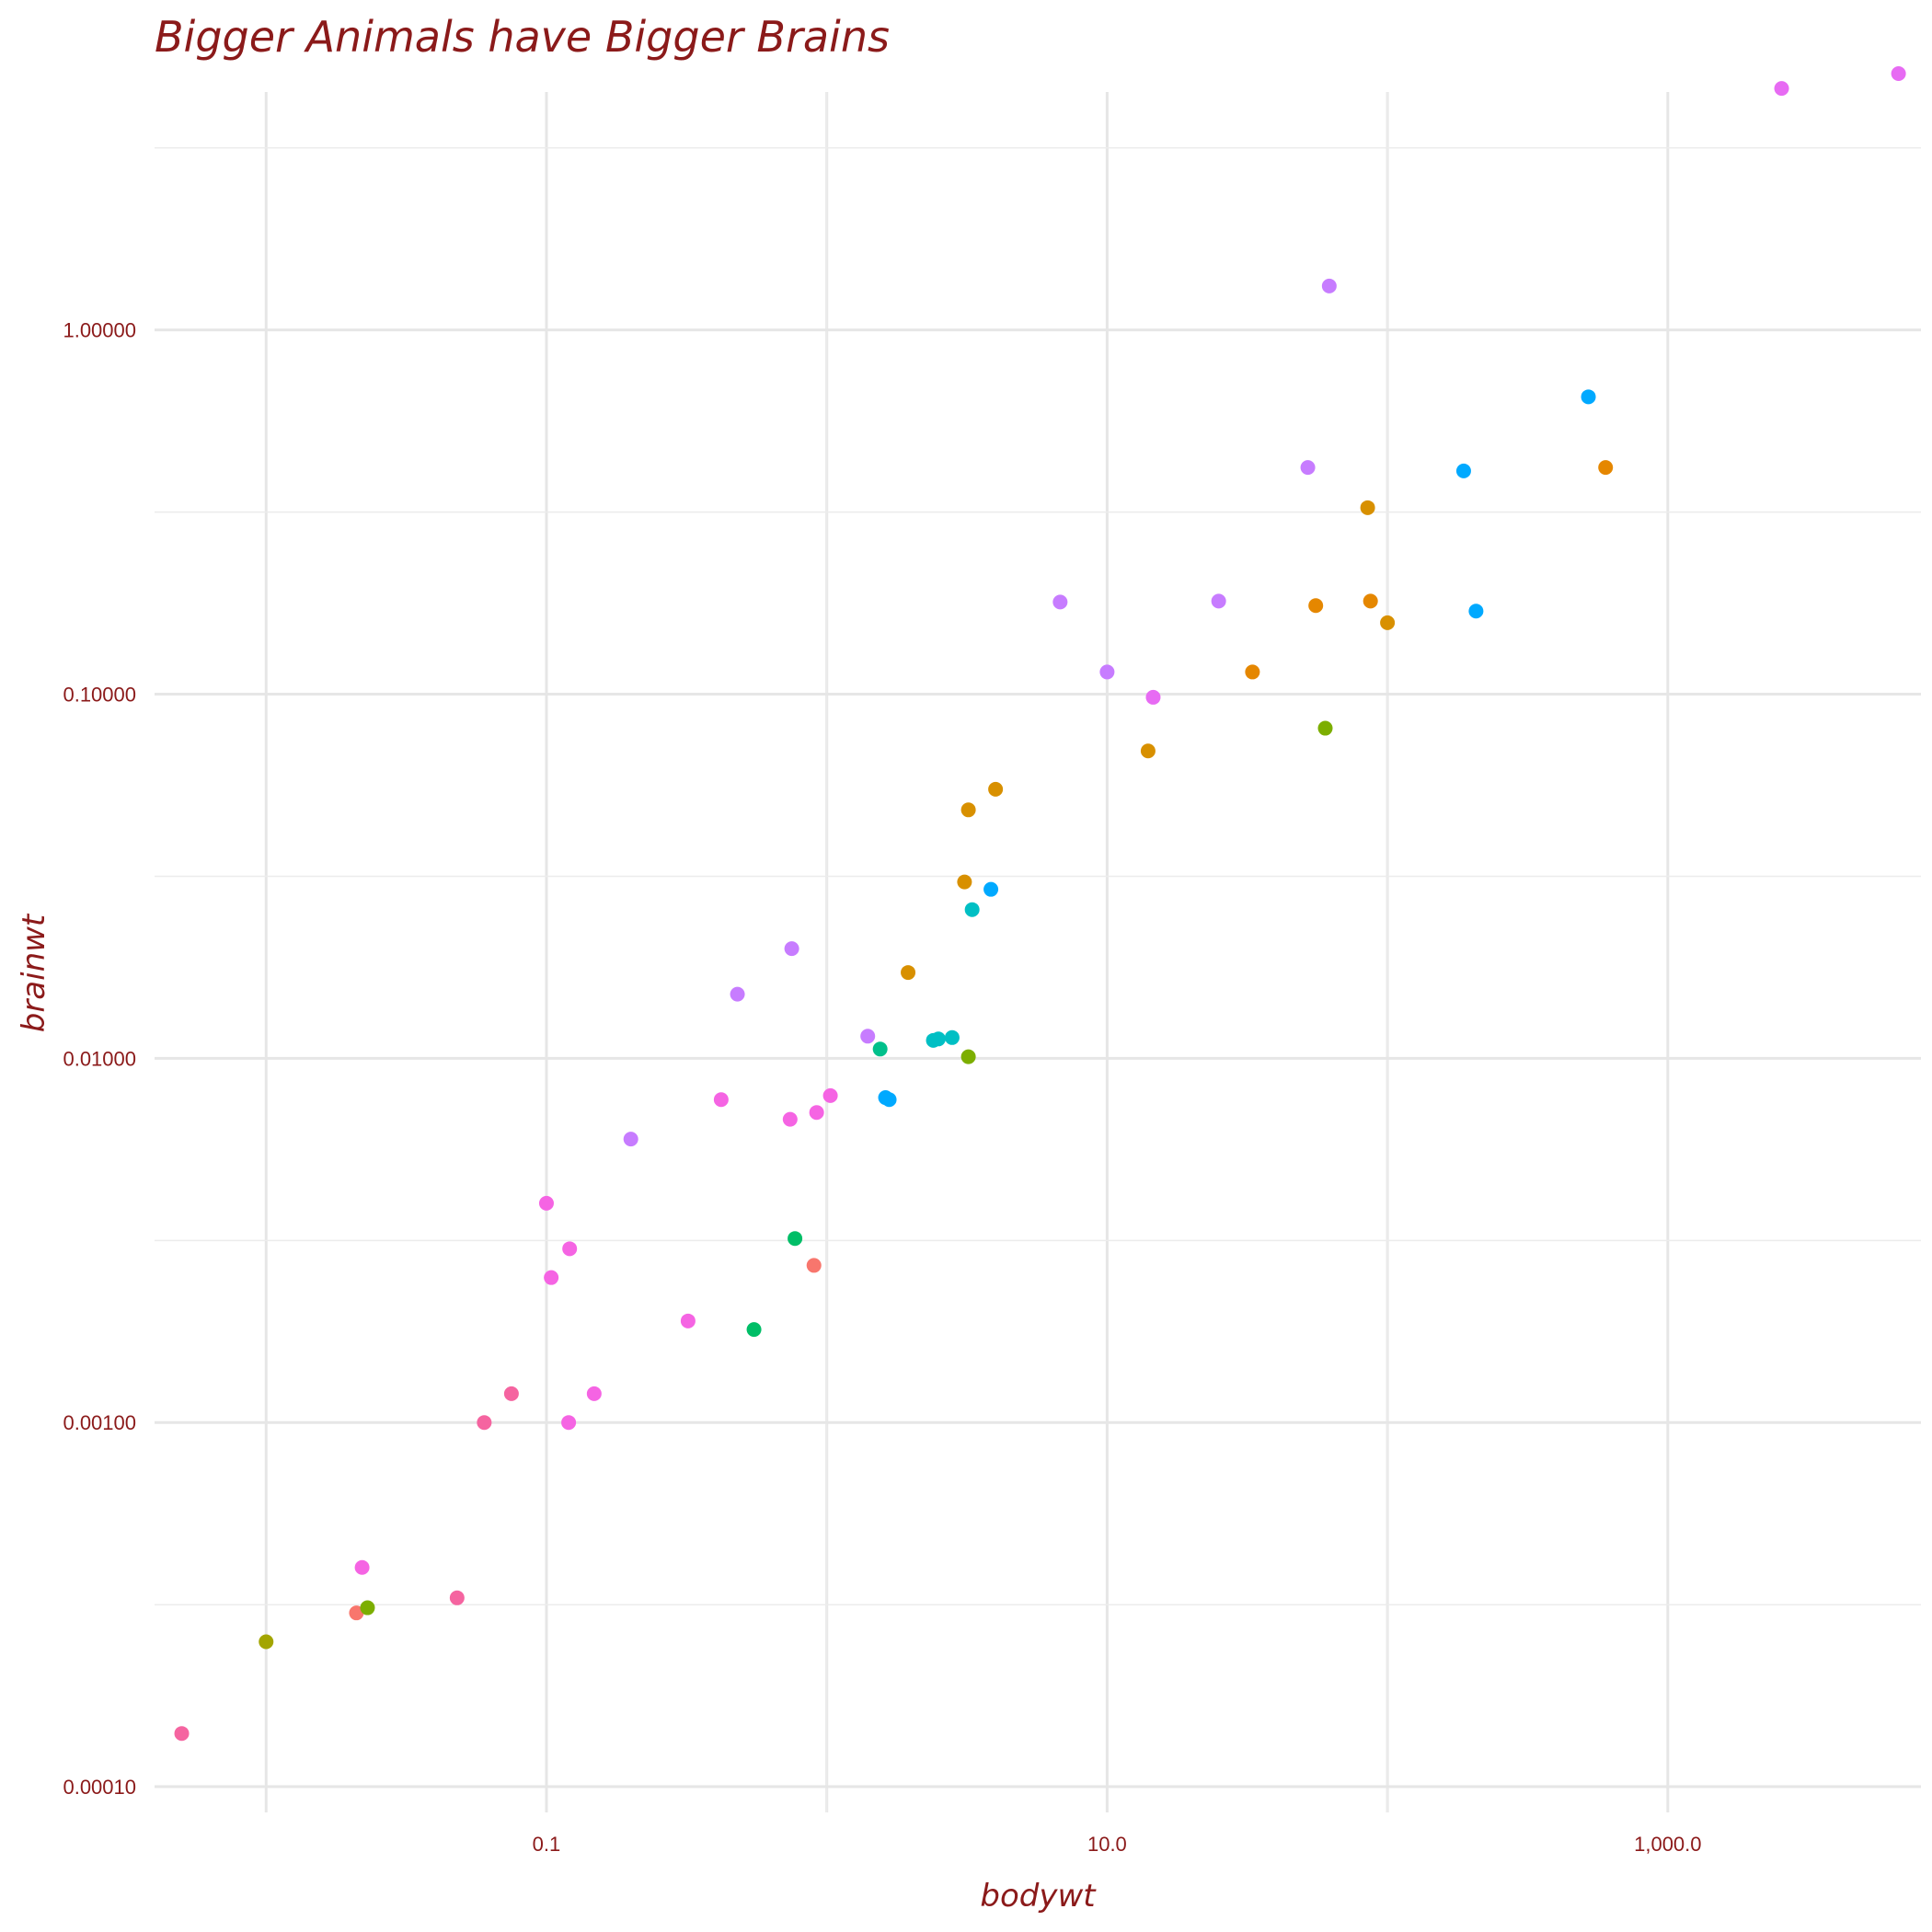 This screenshot has height=1932, width=1932. I want to click on x-tick-labels: 0.1 10.0 1,000.0, so click(1117, 1844).